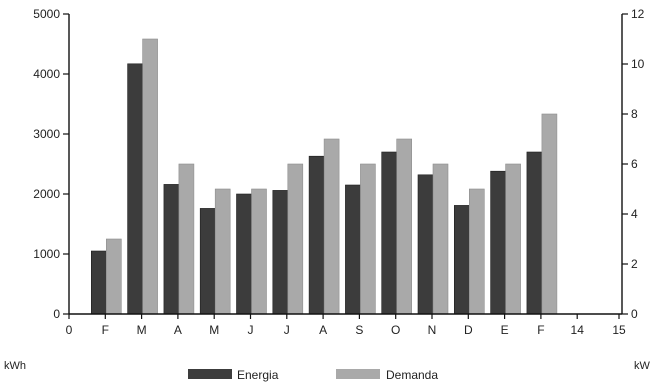 This screenshot has height=391, width=663. What do you see at coordinates (638, 14) in the screenshot?
I see `right-tick-label: 12` at bounding box center [638, 14].